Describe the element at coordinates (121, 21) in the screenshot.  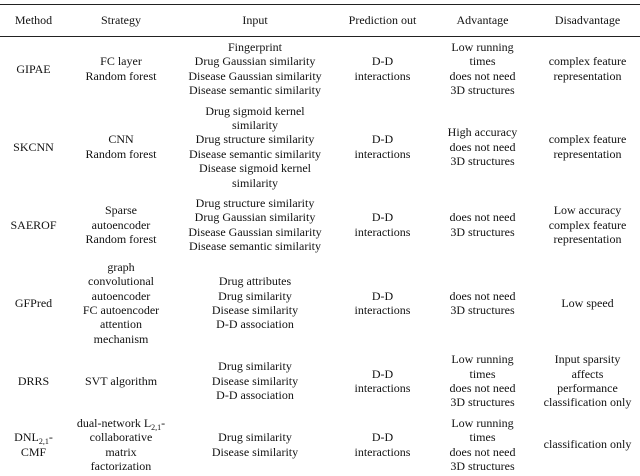
I see `column-header: Strategy` at that location.